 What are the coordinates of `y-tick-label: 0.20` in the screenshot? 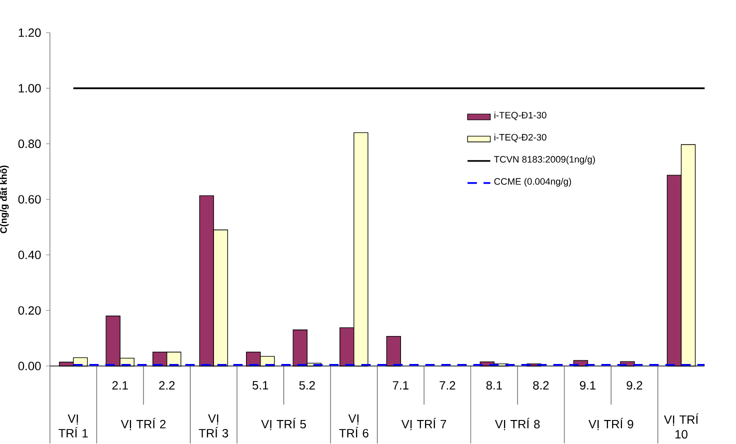 It's located at (29, 310).